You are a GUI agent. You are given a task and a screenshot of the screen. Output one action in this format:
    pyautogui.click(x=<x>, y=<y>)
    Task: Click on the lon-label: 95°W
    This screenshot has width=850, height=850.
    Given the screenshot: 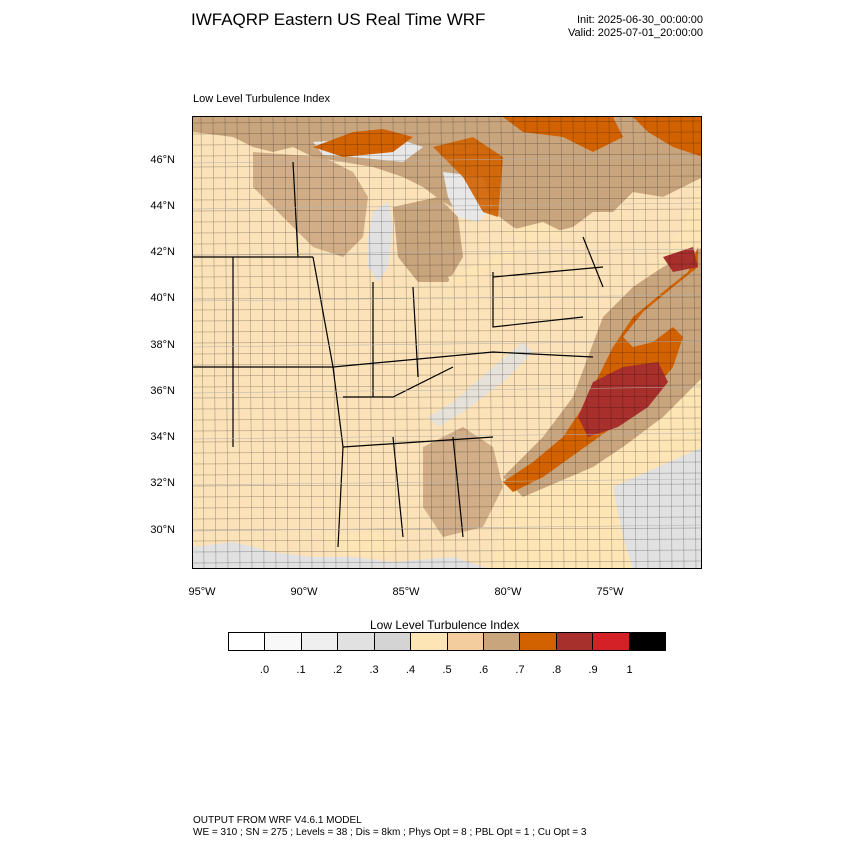 What is the action you would take?
    pyautogui.click(x=202, y=592)
    